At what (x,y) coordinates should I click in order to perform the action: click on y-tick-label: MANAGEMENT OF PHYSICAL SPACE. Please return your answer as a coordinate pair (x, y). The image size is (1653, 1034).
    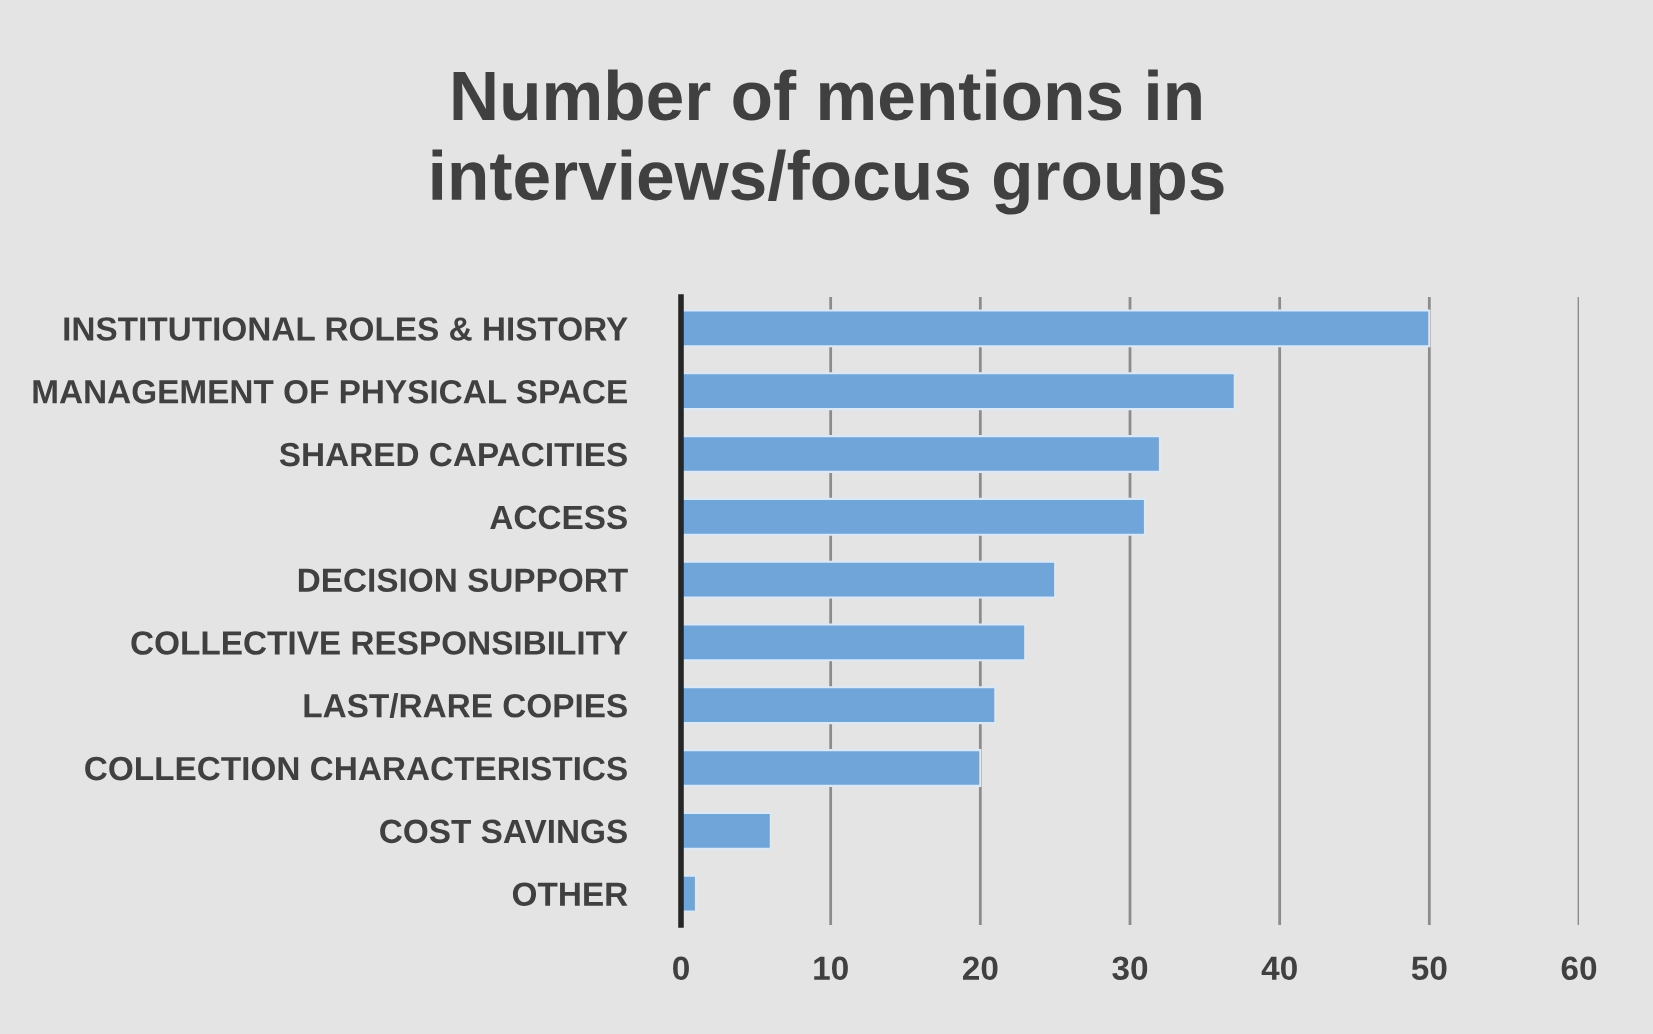
    Looking at the image, I should click on (330, 392).